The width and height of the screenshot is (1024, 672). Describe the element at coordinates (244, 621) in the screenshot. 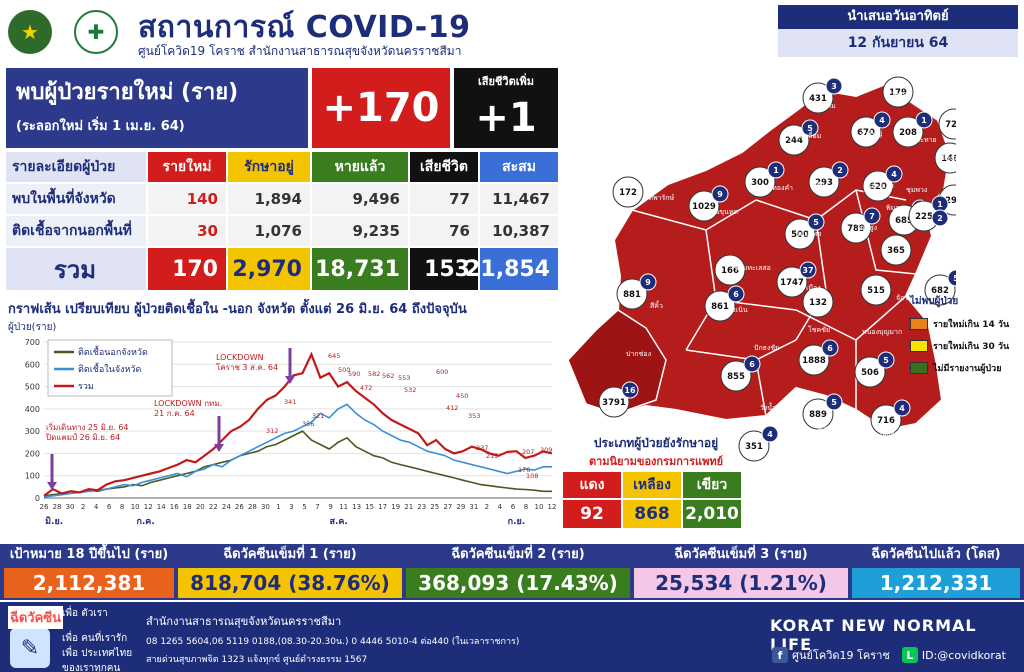

I see `office-name: สำนักงานสาธารณสุขจังหวัดนครราชสีมา` at that location.